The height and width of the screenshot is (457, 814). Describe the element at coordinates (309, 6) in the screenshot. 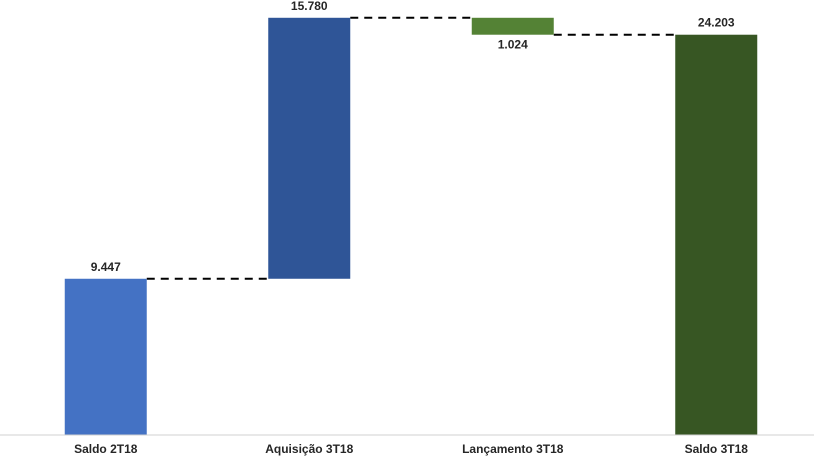

I see `value-label-2: 15.780` at that location.